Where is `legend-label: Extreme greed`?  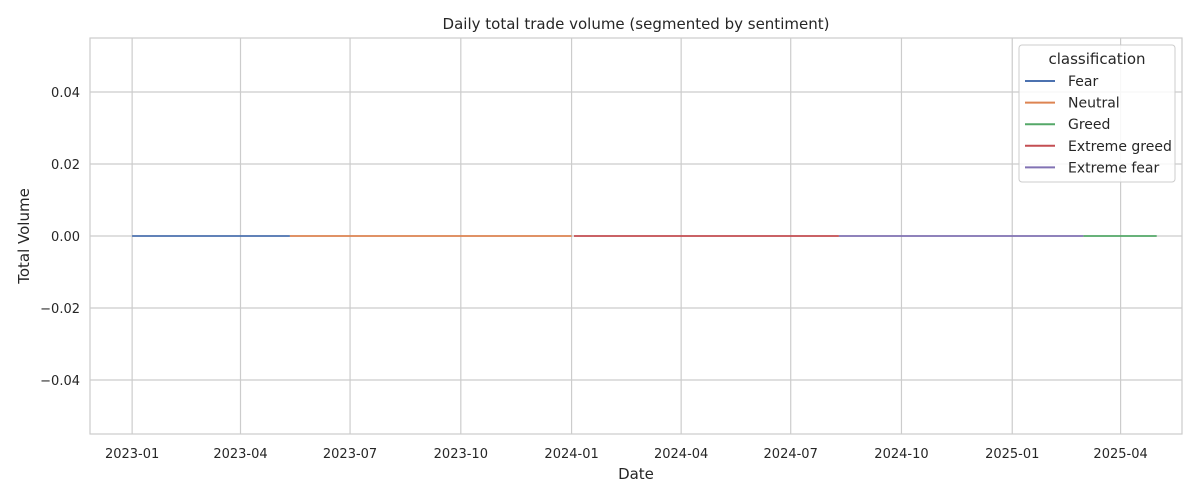 legend-label: Extreme greed is located at coordinates (1120, 147).